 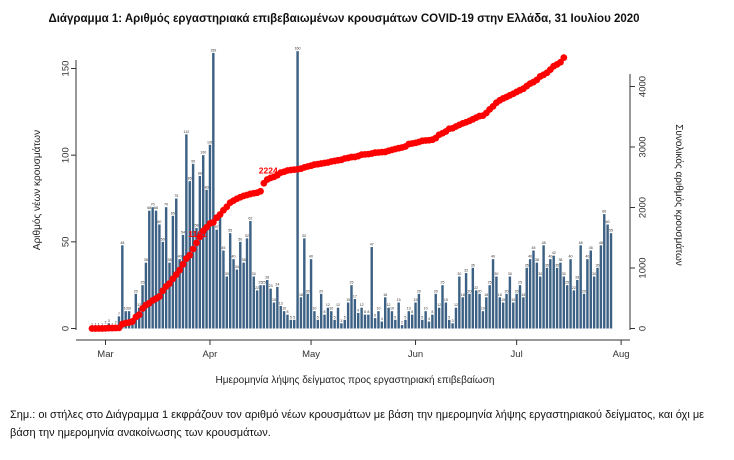 I want to click on bar-value-label: 24, so click(x=277, y=284).